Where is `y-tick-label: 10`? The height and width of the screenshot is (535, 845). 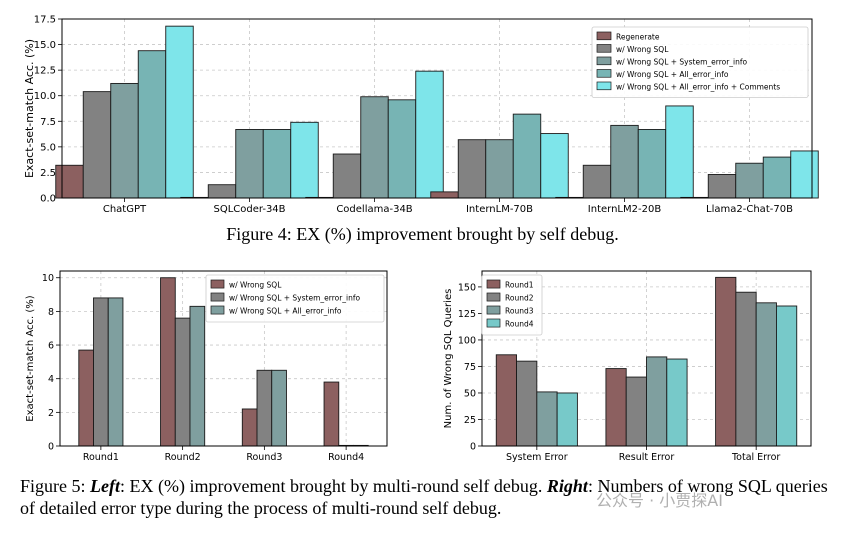 y-tick-label: 10 is located at coordinates (48, 278).